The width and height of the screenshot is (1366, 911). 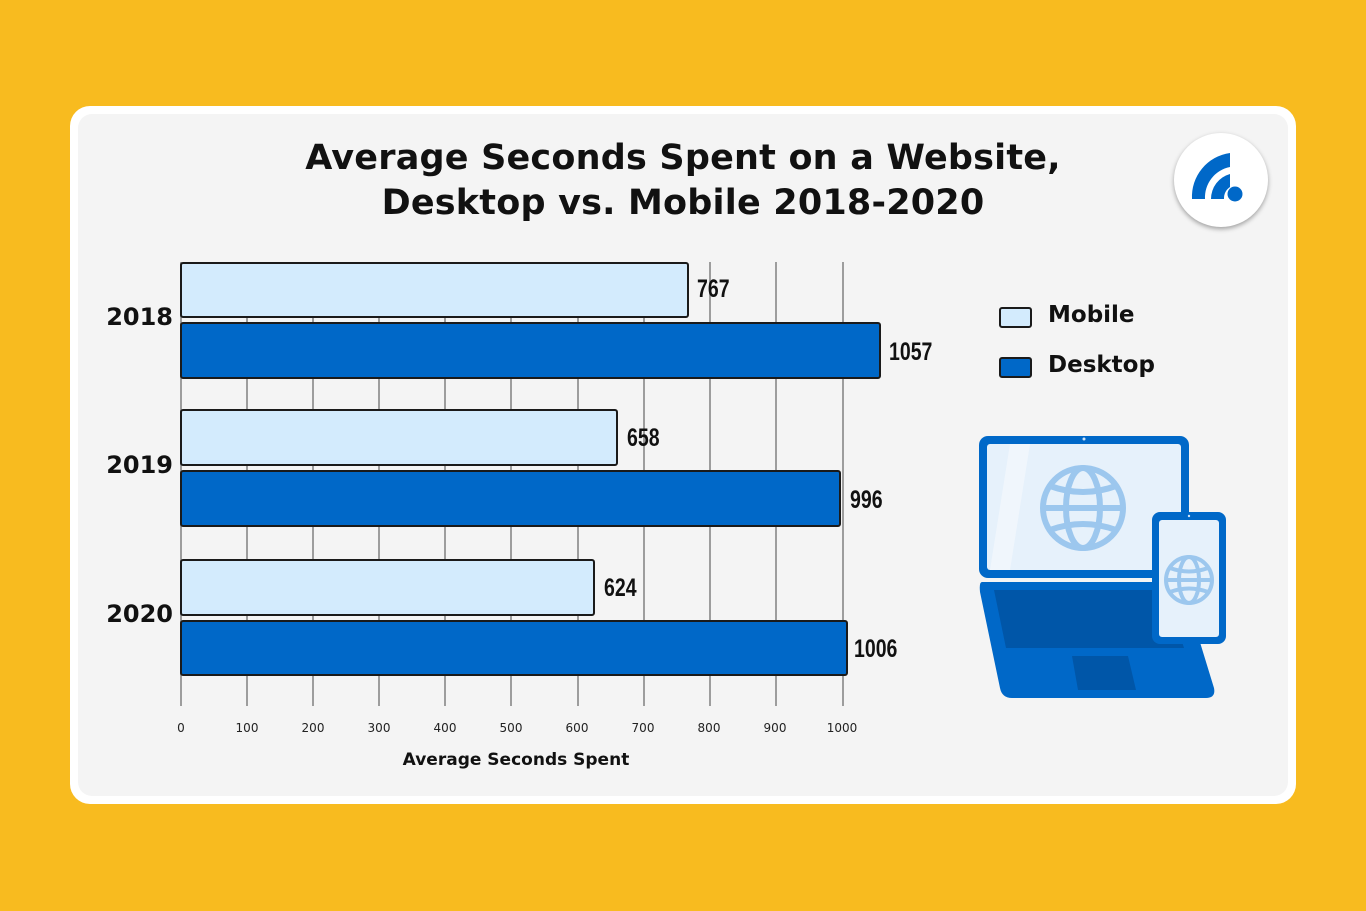 I want to click on bar-desktop-2020, so click(x=514, y=648).